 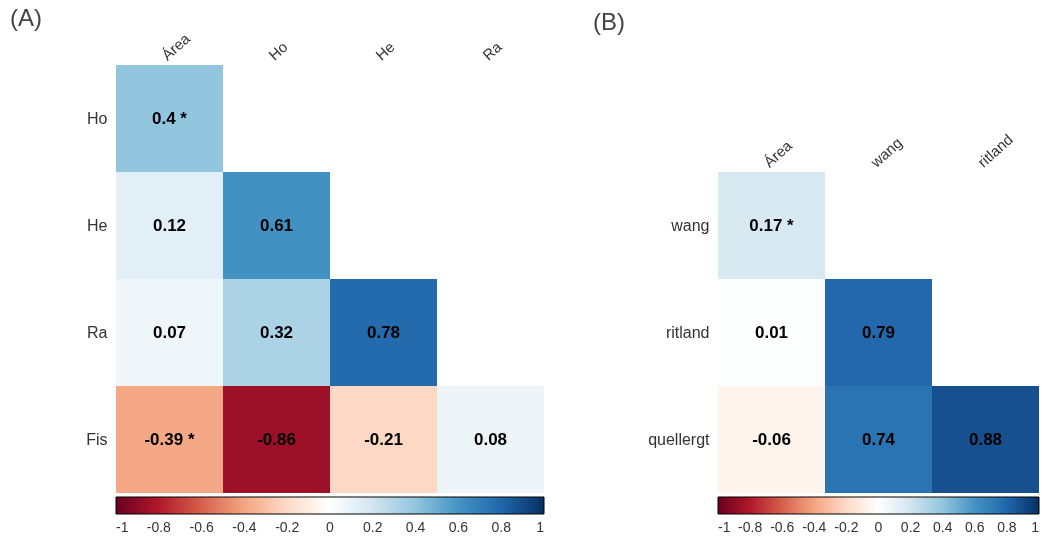 I want to click on y-tick-label: He, so click(x=97, y=225).